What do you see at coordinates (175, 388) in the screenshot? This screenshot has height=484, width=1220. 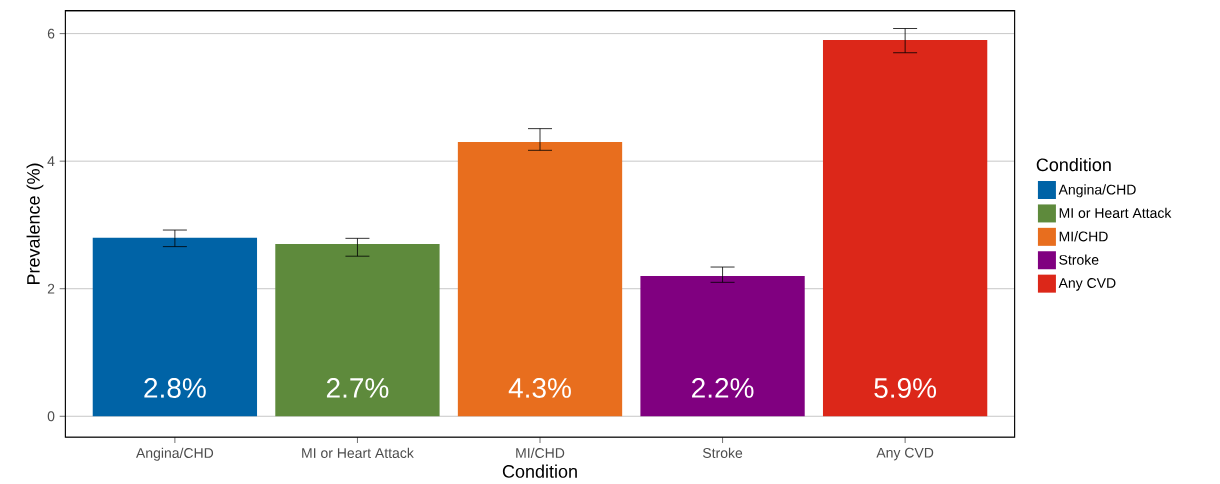 I see `data-label: 2.8%` at bounding box center [175, 388].